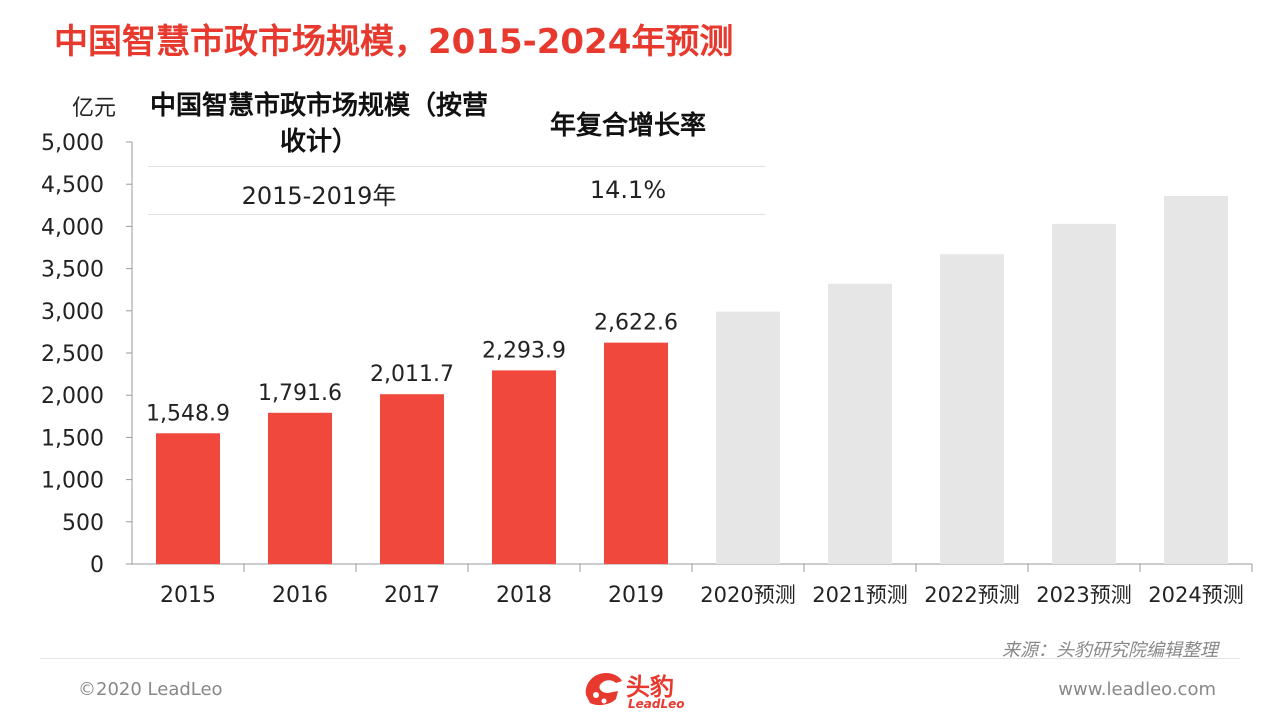 The width and height of the screenshot is (1280, 720). What do you see at coordinates (72, 143) in the screenshot?
I see `y-tick-label: 5,000` at bounding box center [72, 143].